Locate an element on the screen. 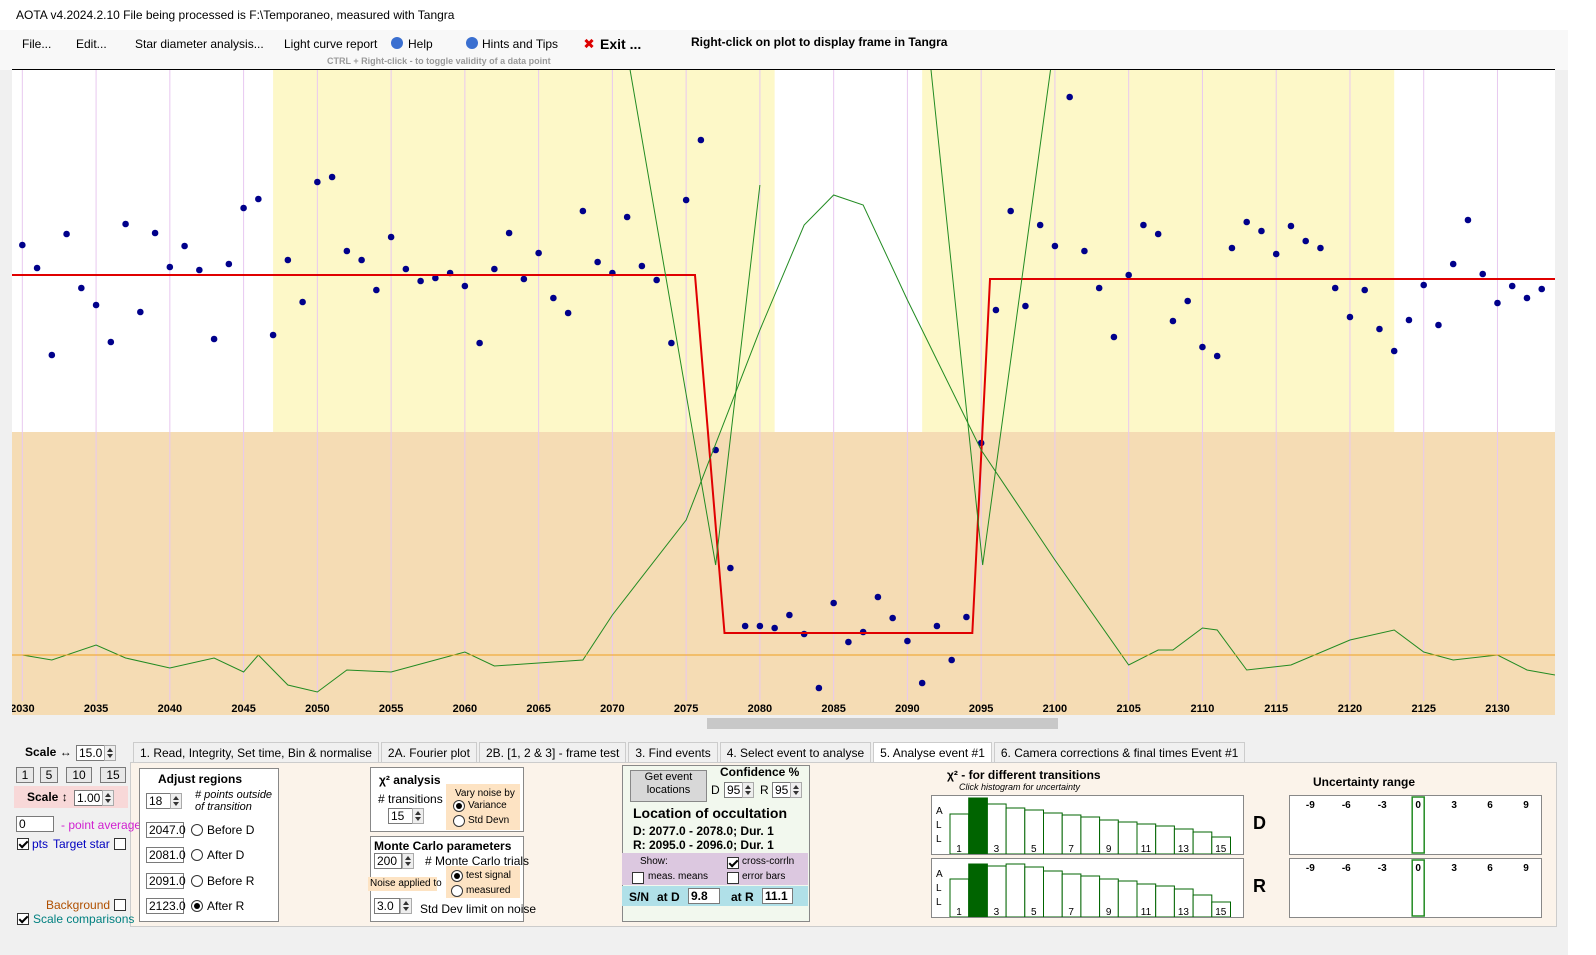 The width and height of the screenshot is (1596, 955). background-checkbox is located at coordinates (120, 905).